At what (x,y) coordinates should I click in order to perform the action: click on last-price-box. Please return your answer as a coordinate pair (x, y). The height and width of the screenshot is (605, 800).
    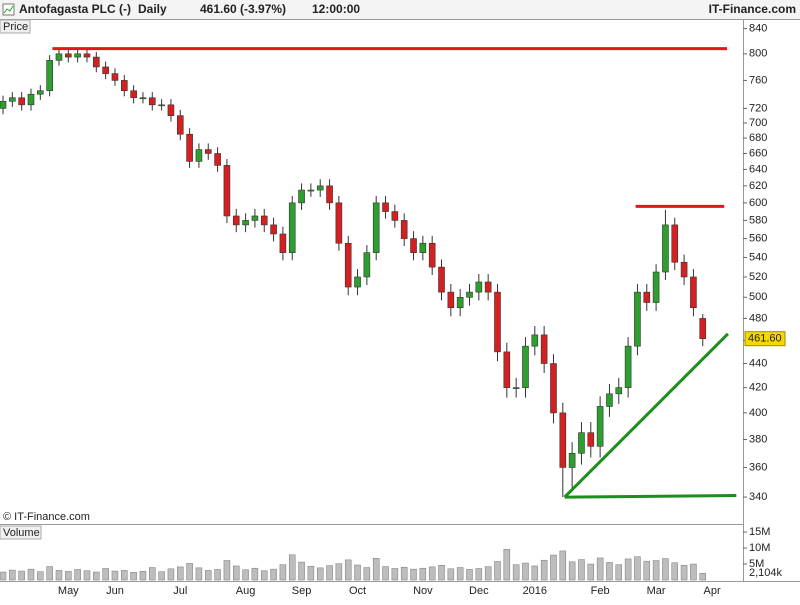
    Looking at the image, I should click on (765, 339).